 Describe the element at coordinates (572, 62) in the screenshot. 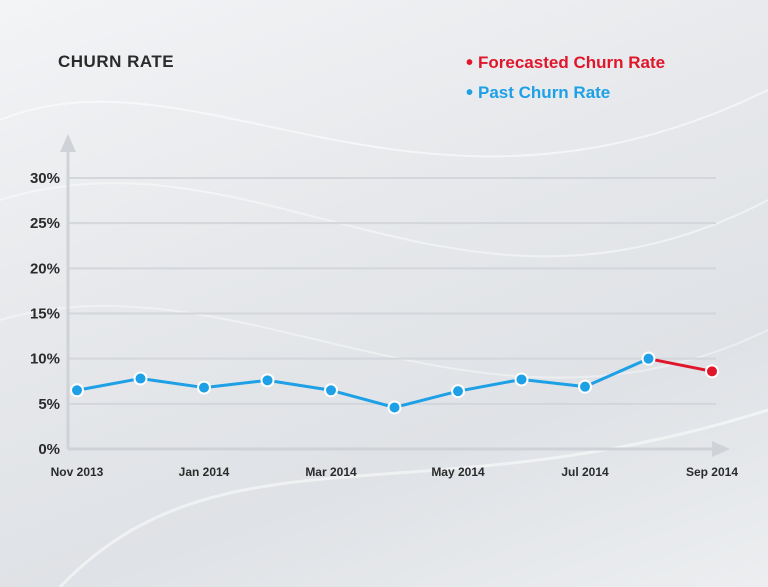

I see `legend-label-forecasted: Forecasted Churn Rate` at that location.